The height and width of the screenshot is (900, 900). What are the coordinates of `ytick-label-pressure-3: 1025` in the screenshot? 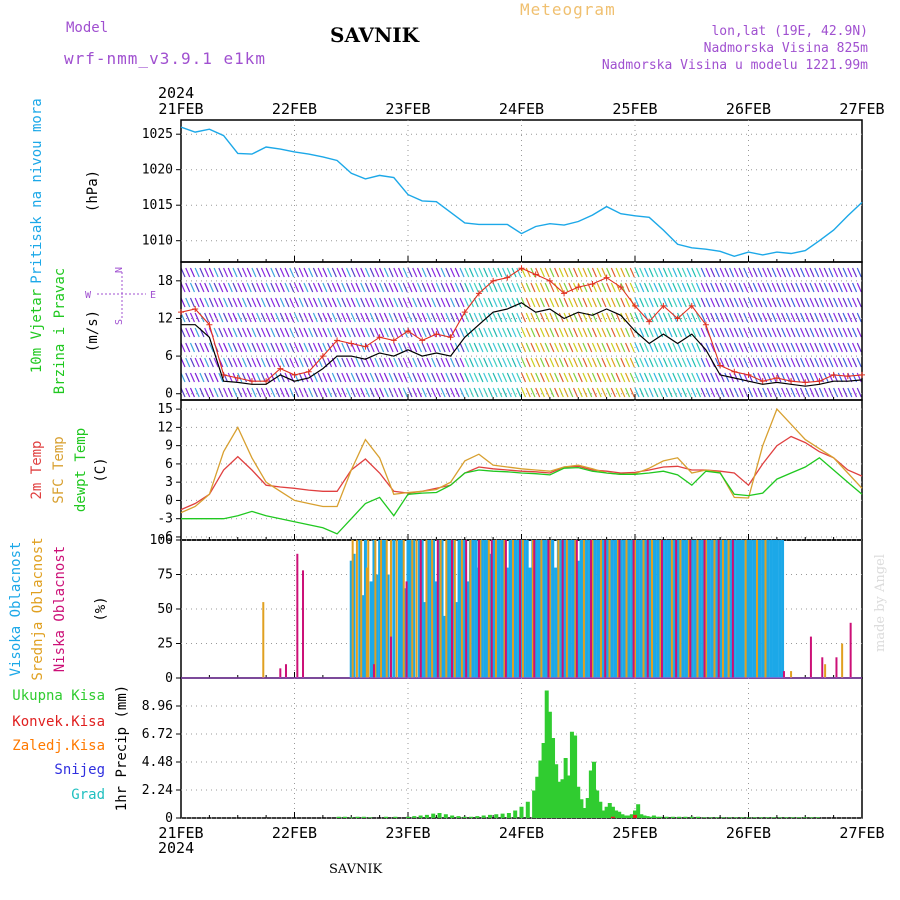 It's located at (157, 134).